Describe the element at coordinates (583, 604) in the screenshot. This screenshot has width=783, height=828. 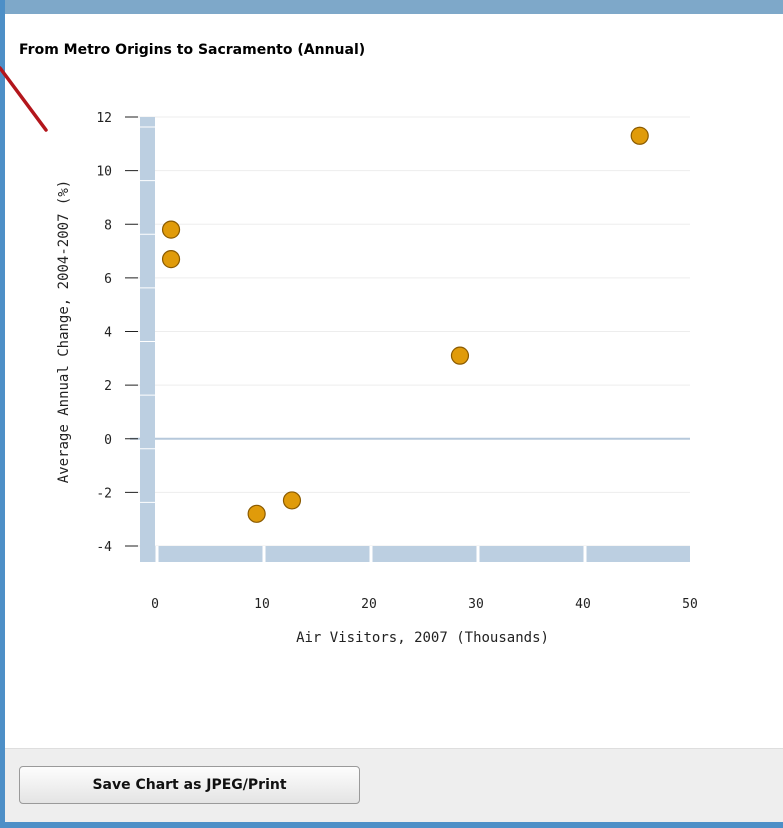
I see `x-tick-label: 40` at that location.